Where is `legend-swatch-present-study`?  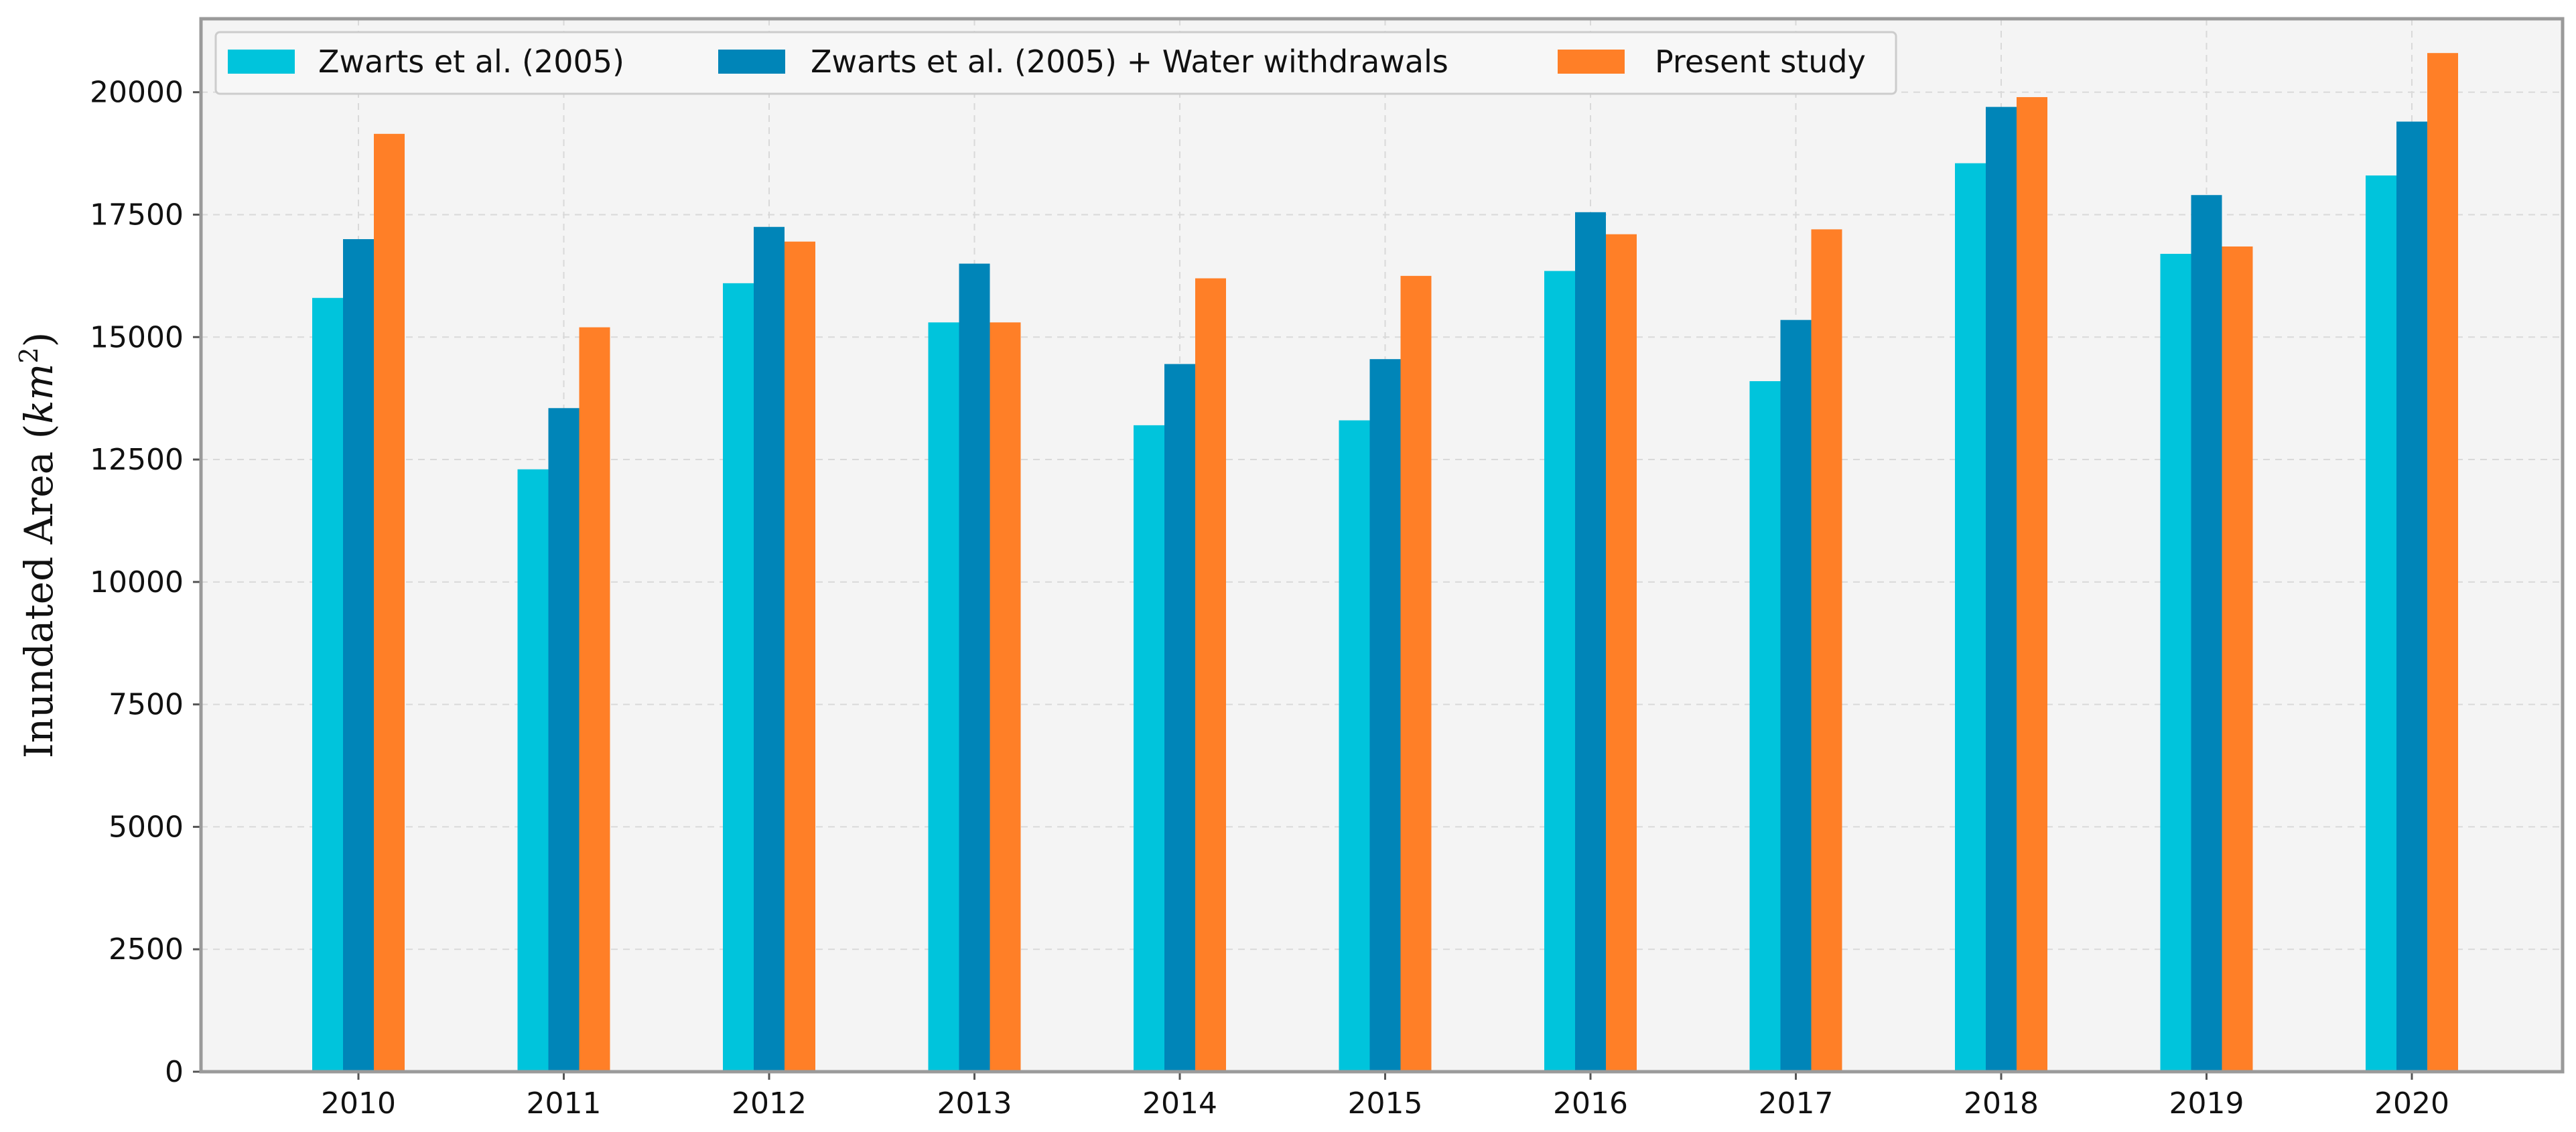 legend-swatch-present-study is located at coordinates (1591, 62).